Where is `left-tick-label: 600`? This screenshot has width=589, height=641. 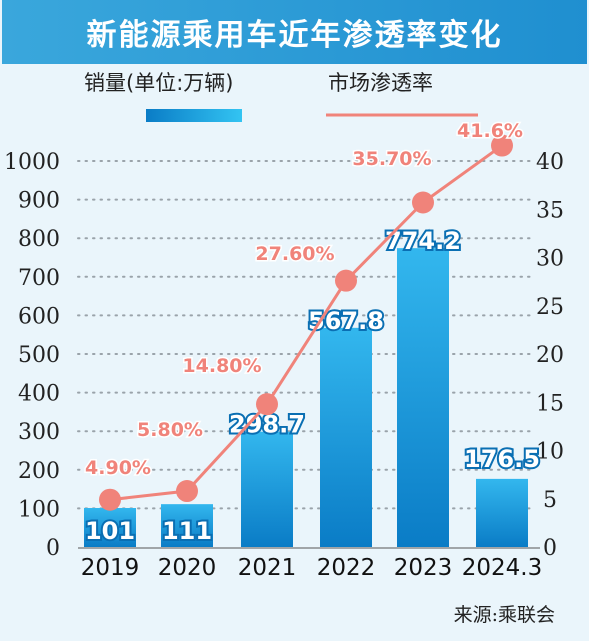
left-tick-label: 600 is located at coordinates (39, 316).